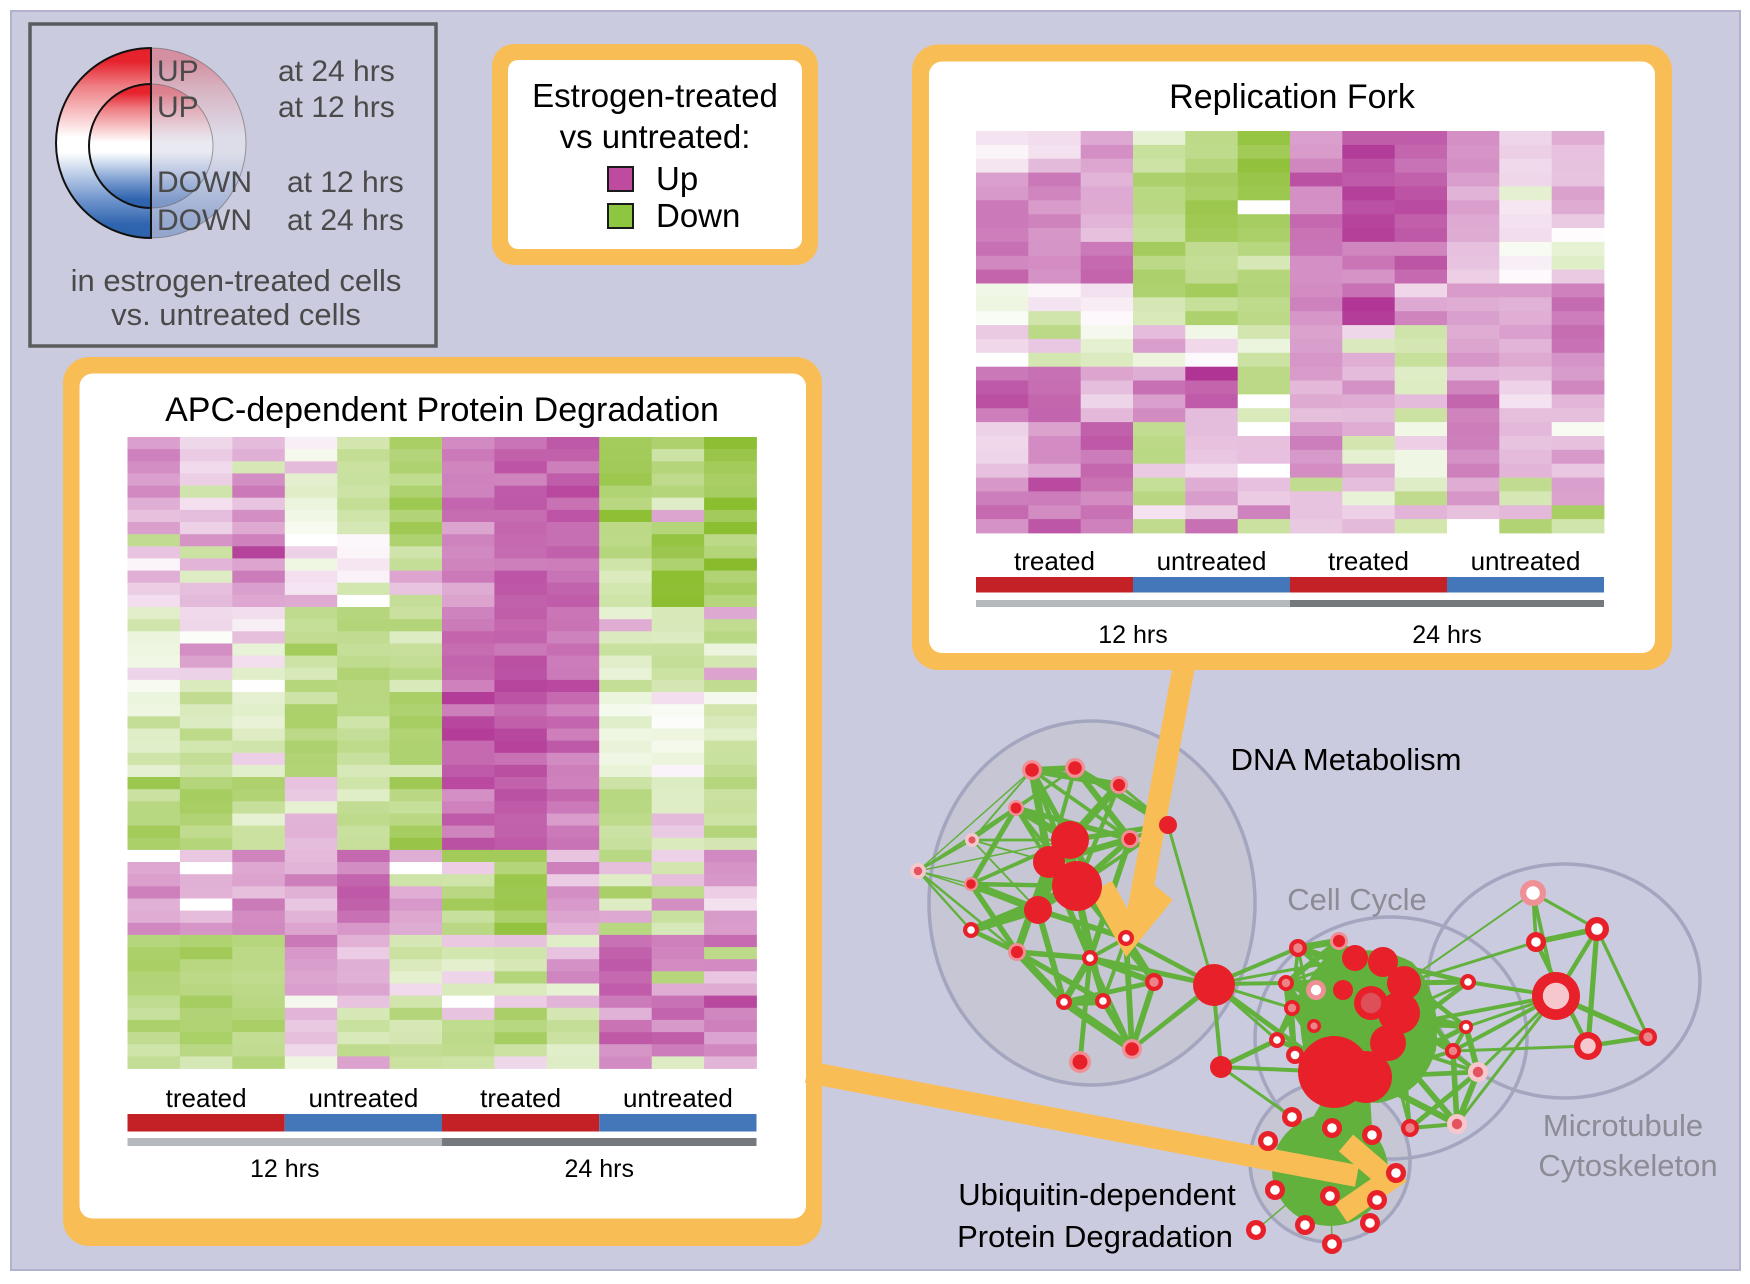  What do you see at coordinates (1627, 1165) in the screenshot?
I see `svg-text: Cytoskeleton` at bounding box center [1627, 1165].